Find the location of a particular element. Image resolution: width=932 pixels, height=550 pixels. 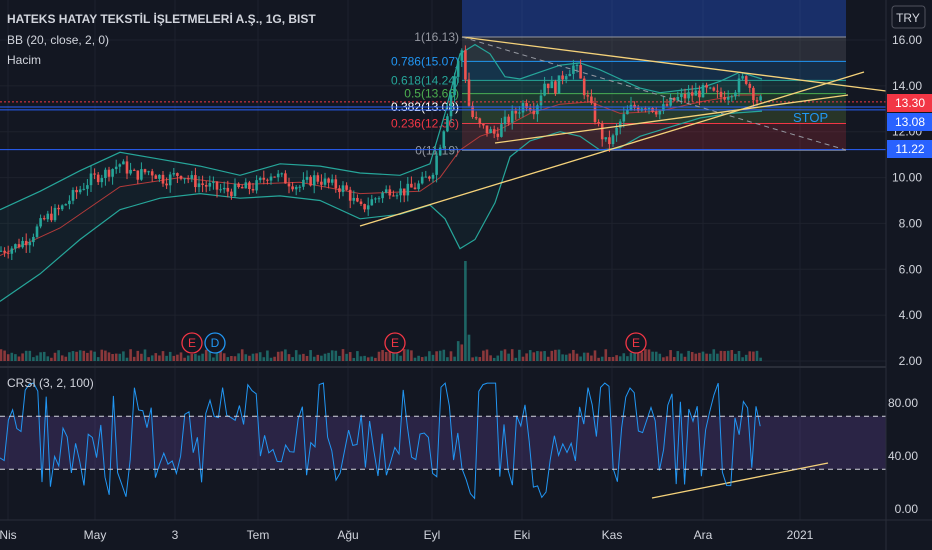

bb-legend: BB (20, close, 2, 0) is located at coordinates (58, 40).